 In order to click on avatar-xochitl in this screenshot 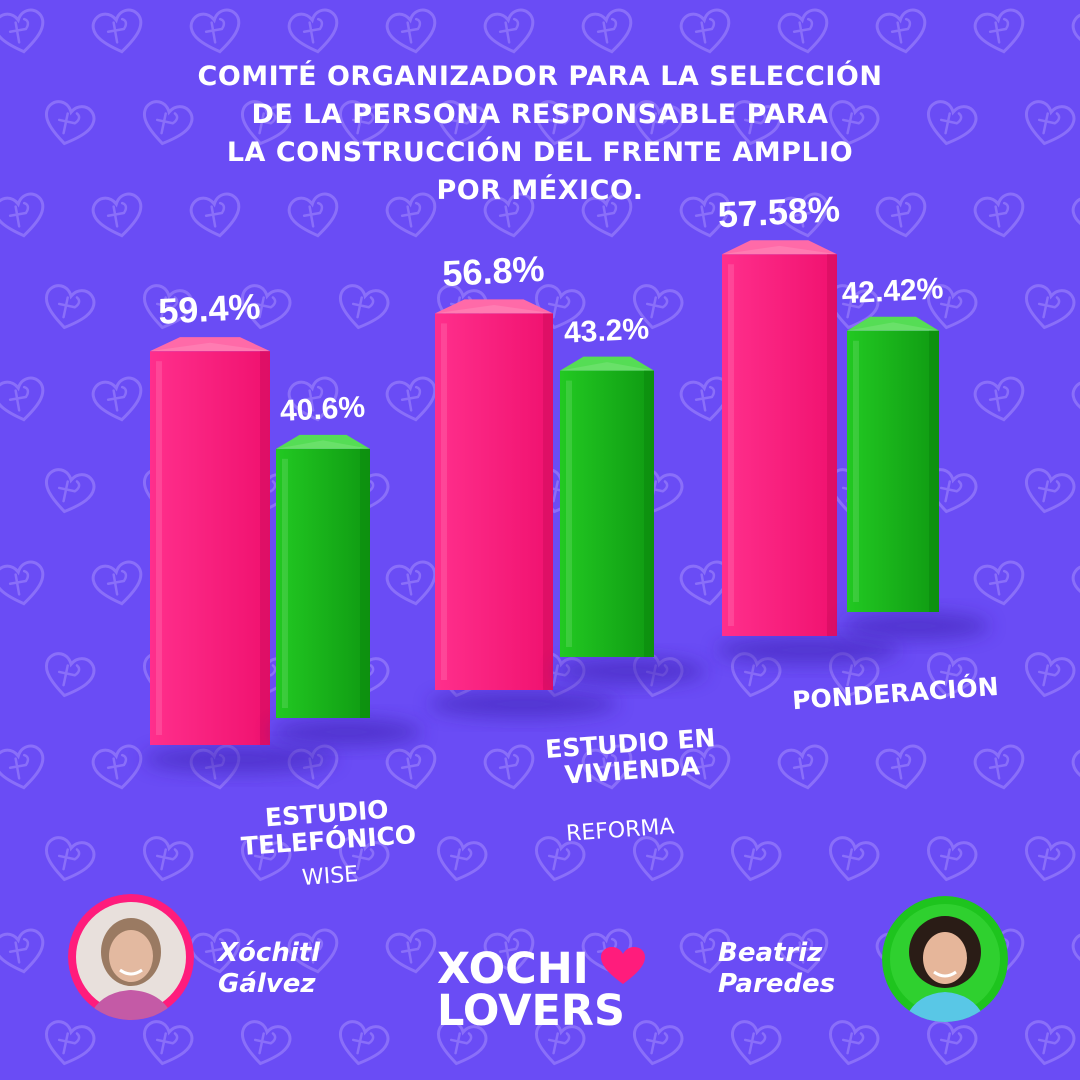, I will do `click(131, 957)`.